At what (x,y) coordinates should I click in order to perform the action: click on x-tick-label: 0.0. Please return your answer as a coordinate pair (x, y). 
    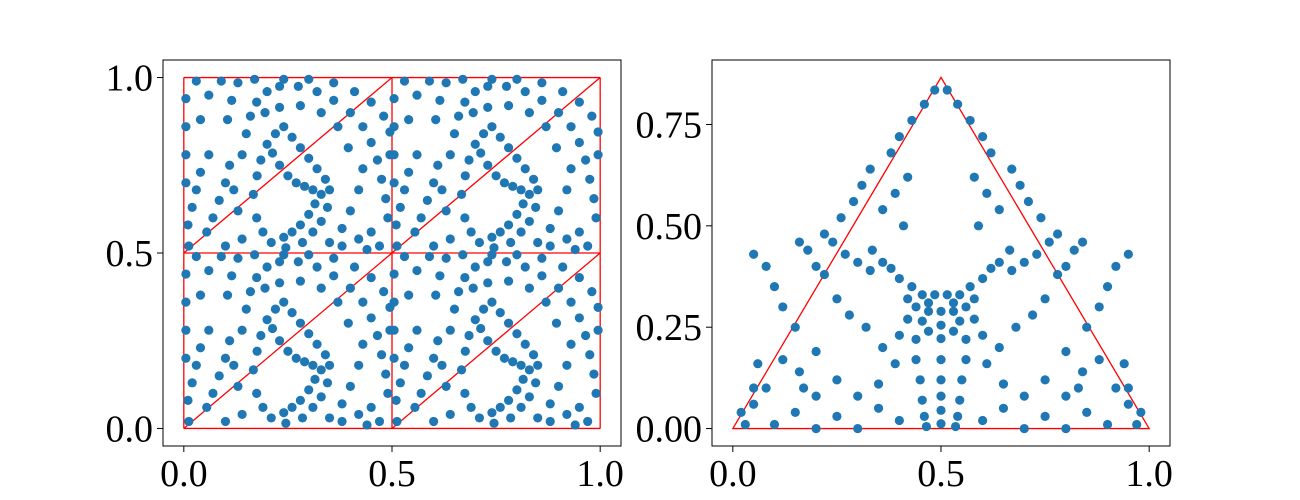
    Looking at the image, I should click on (184, 474).